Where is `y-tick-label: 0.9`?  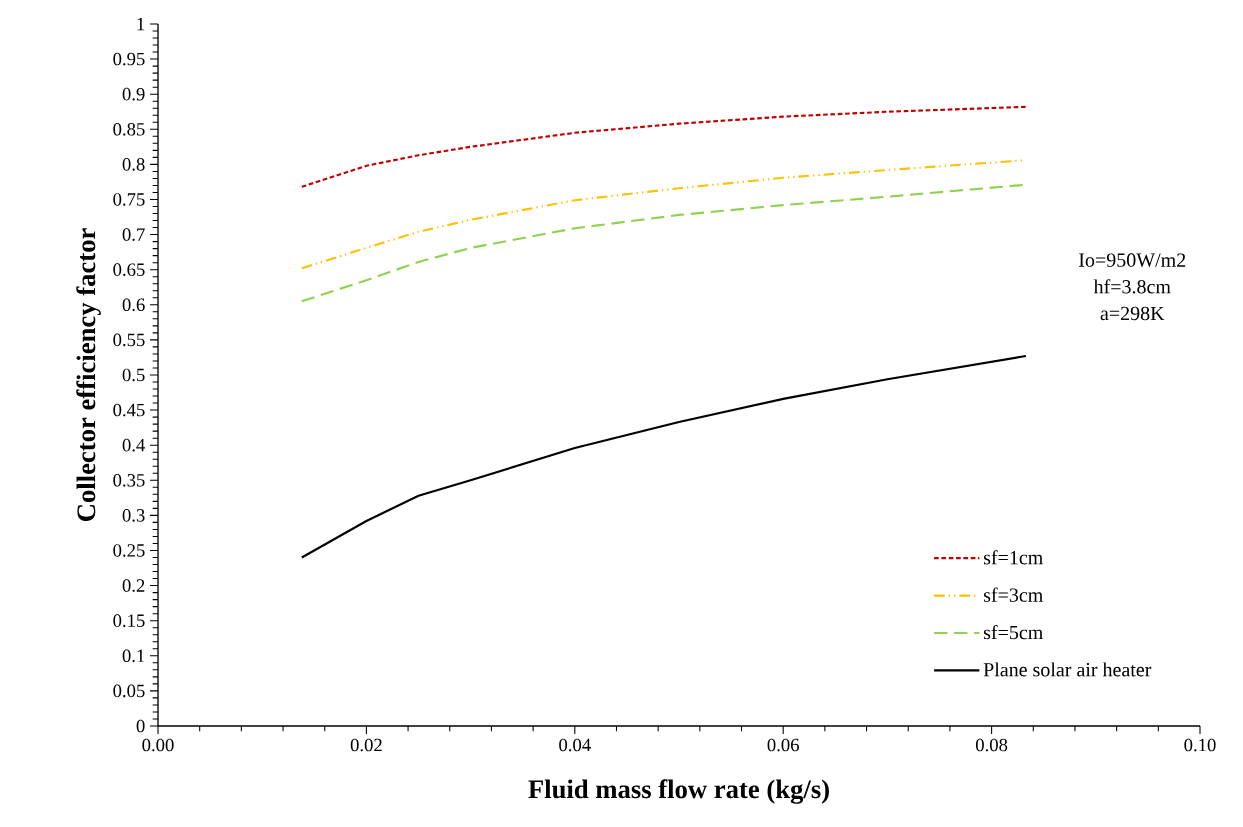 y-tick-label: 0.9 is located at coordinates (133, 94).